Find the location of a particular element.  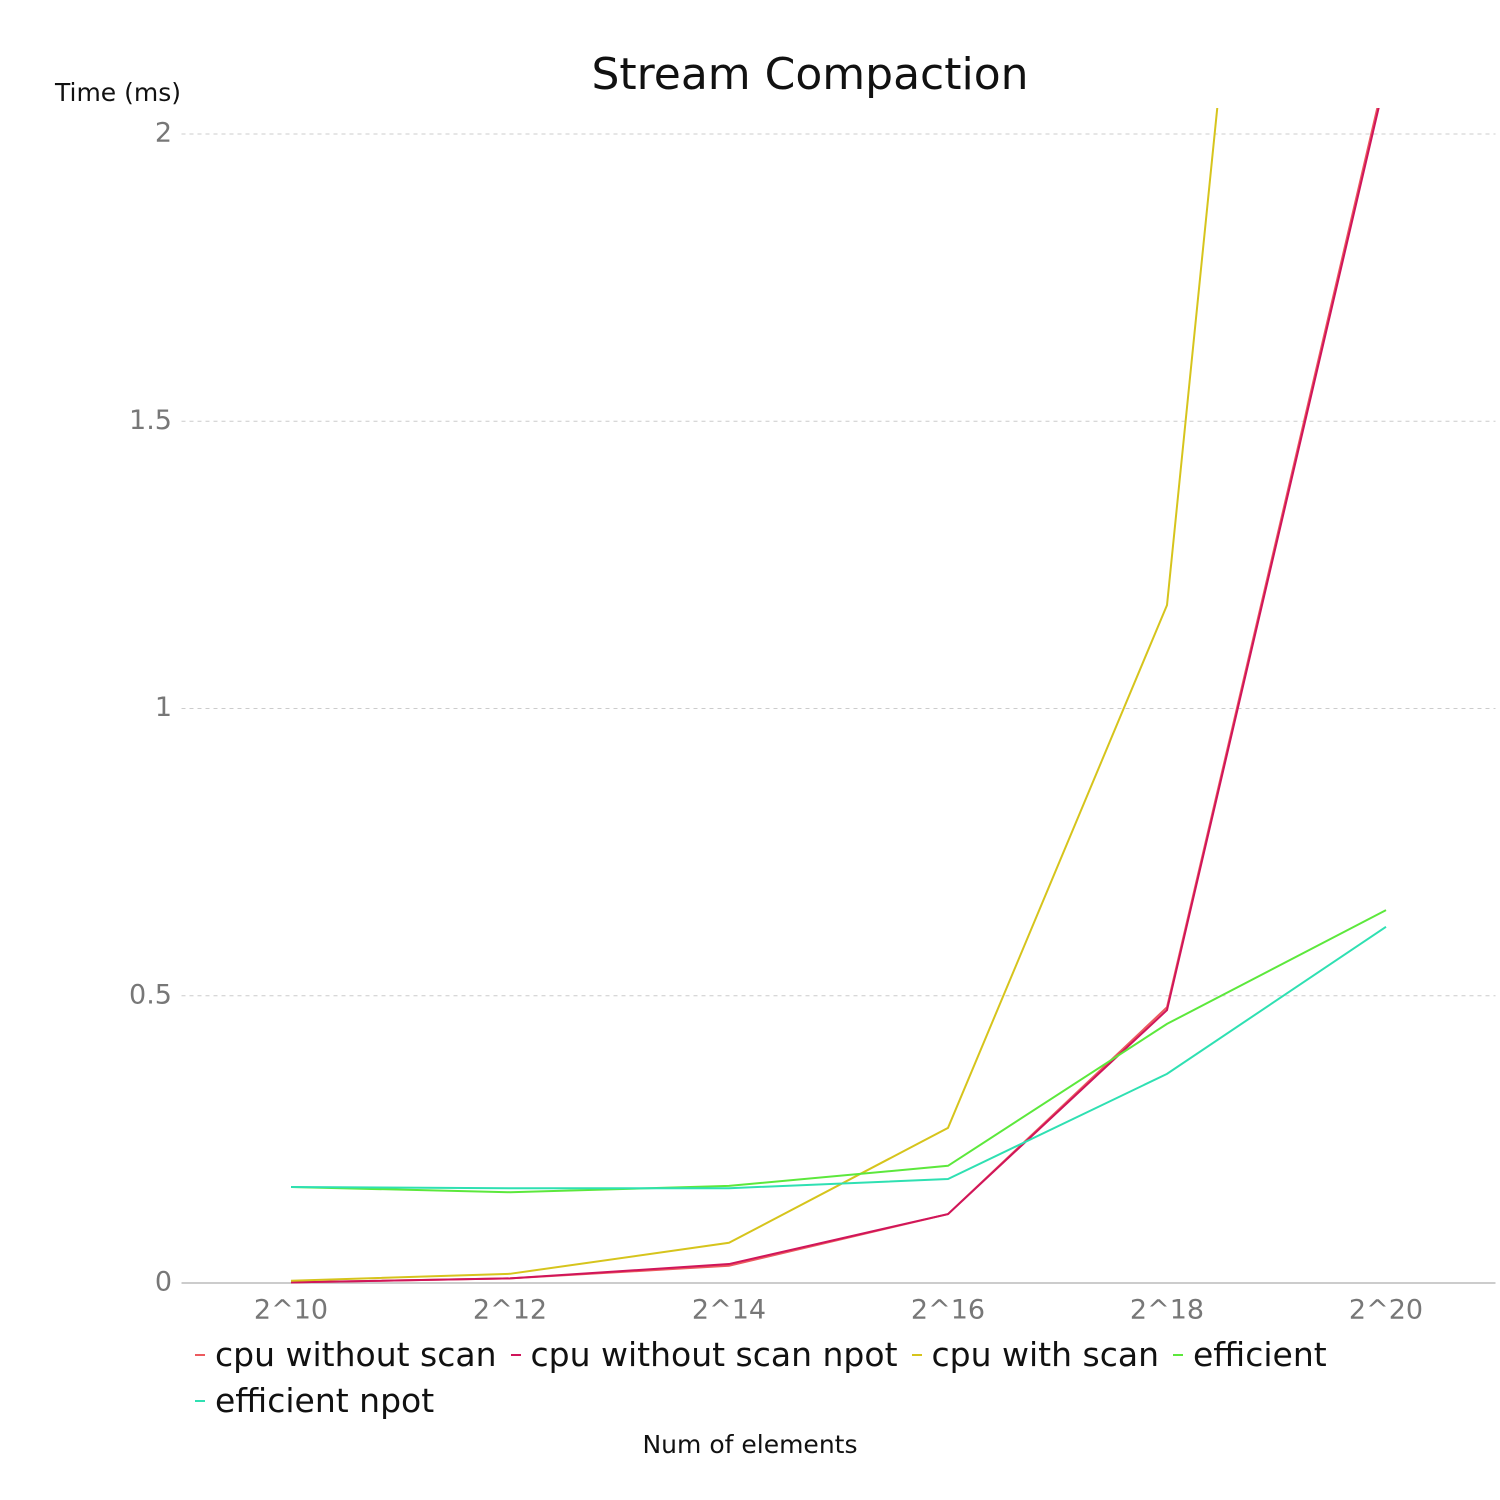

y-tick-label: 0.5 is located at coordinates (150, 994).